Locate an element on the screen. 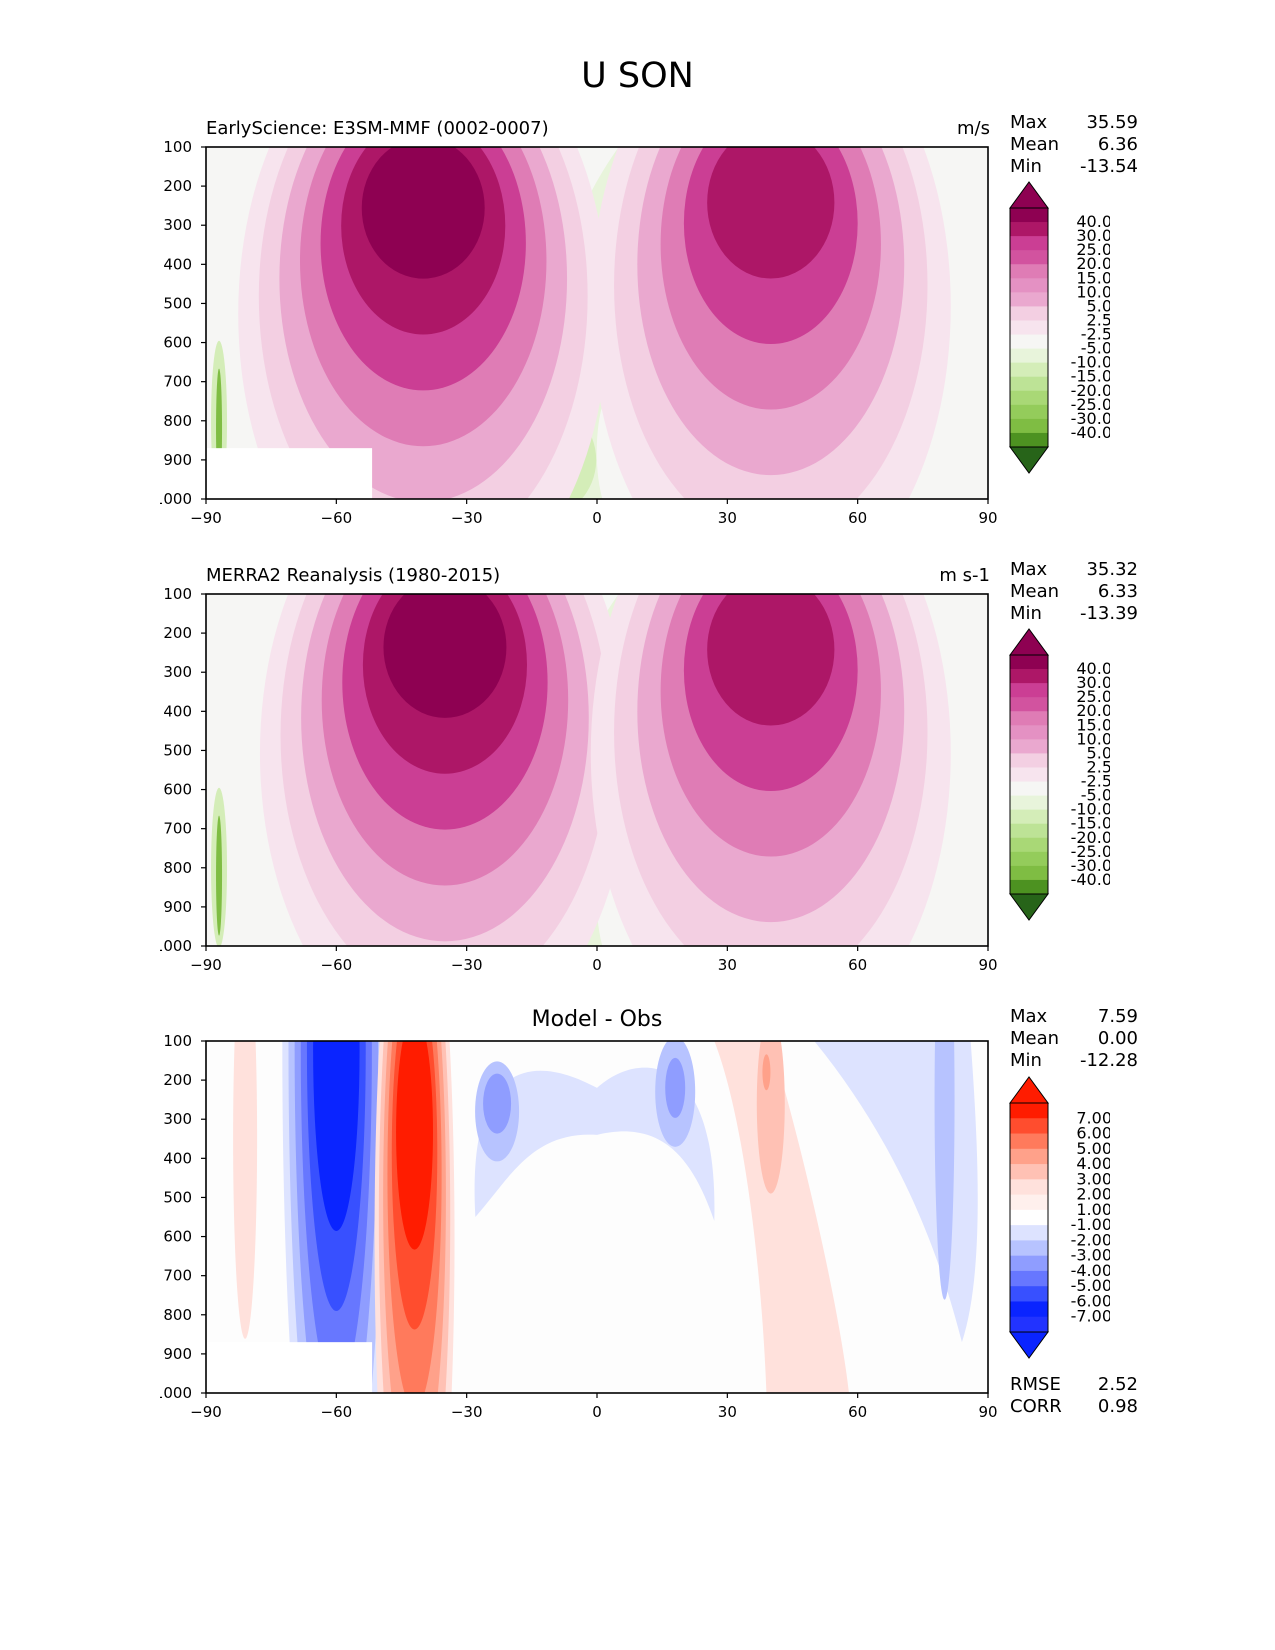  y-tick-label: 800 is located at coordinates (177, 1315).